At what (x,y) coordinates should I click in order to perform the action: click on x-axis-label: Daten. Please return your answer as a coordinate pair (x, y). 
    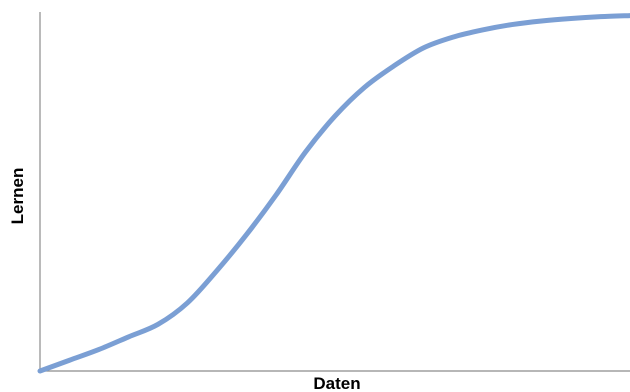
    Looking at the image, I should click on (336, 383).